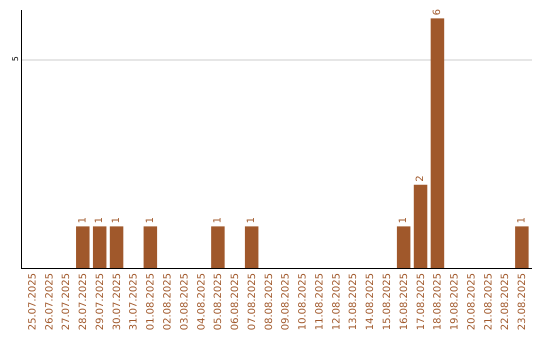 The width and height of the screenshot is (540, 340). I want to click on x-tick-label: 04.08.2025, so click(202, 301).